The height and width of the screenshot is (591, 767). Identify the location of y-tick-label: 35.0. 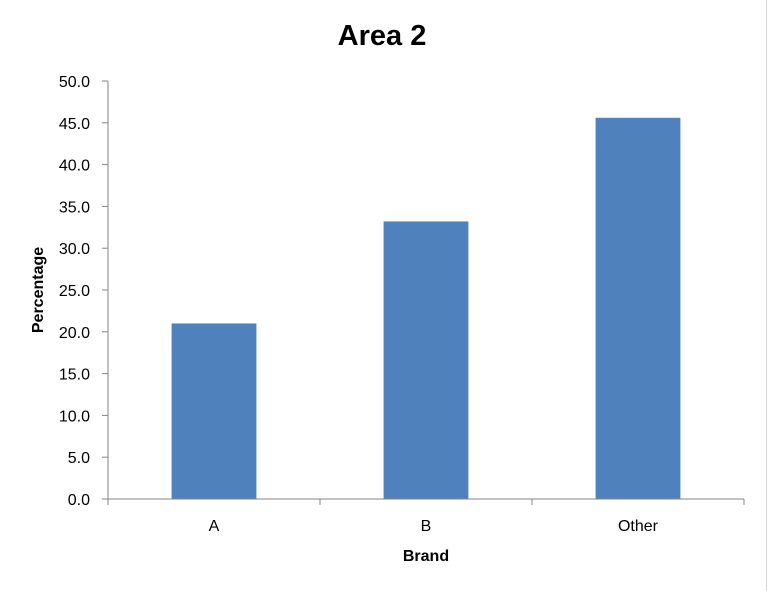
(74, 207).